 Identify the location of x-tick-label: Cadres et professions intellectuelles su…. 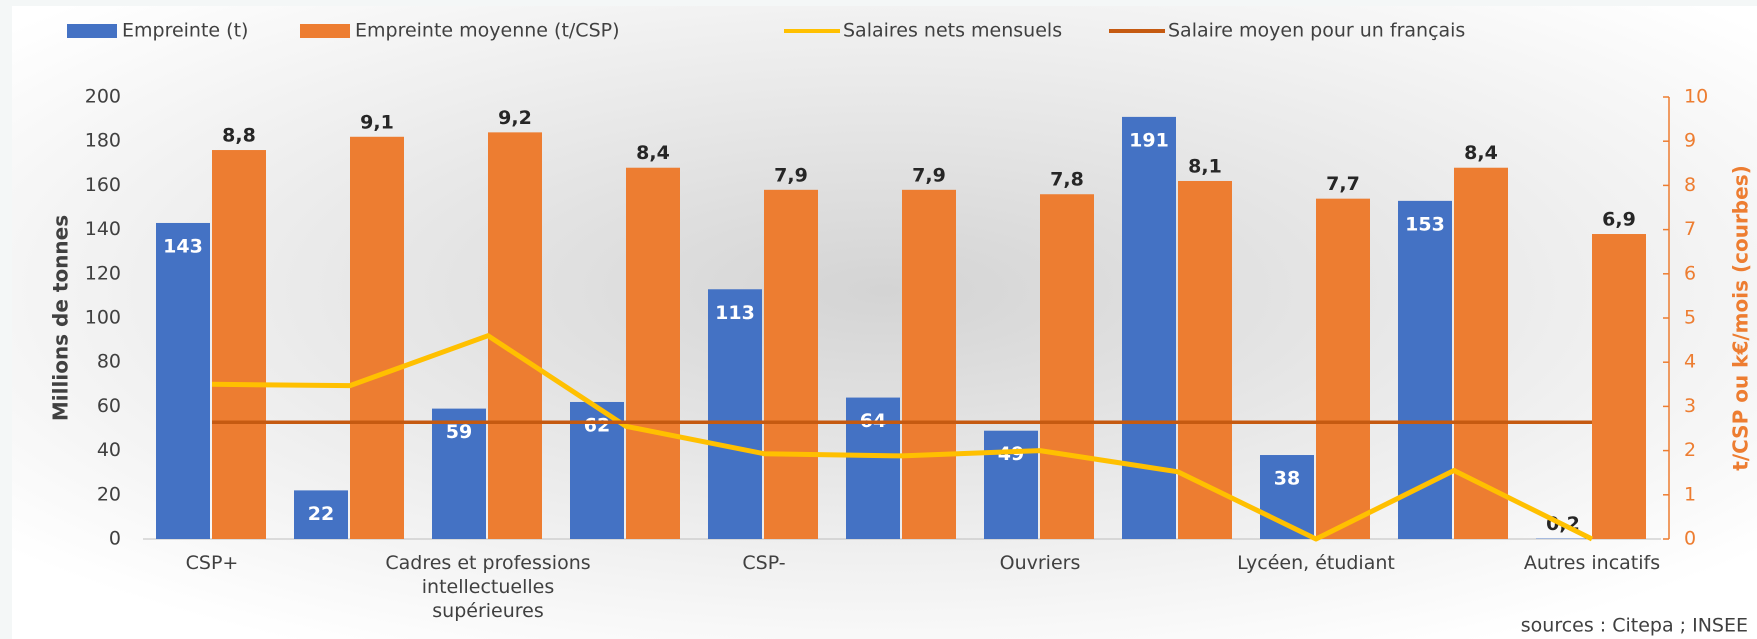
(488, 587).